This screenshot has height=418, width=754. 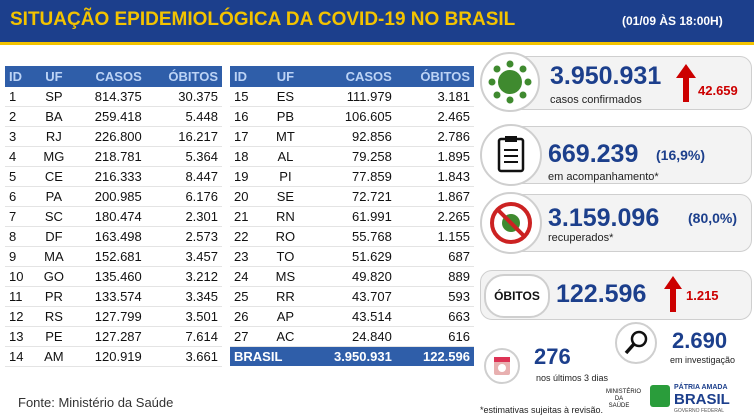 I want to click on row: 6 PA 200.985 6.176, so click(x=113, y=196).